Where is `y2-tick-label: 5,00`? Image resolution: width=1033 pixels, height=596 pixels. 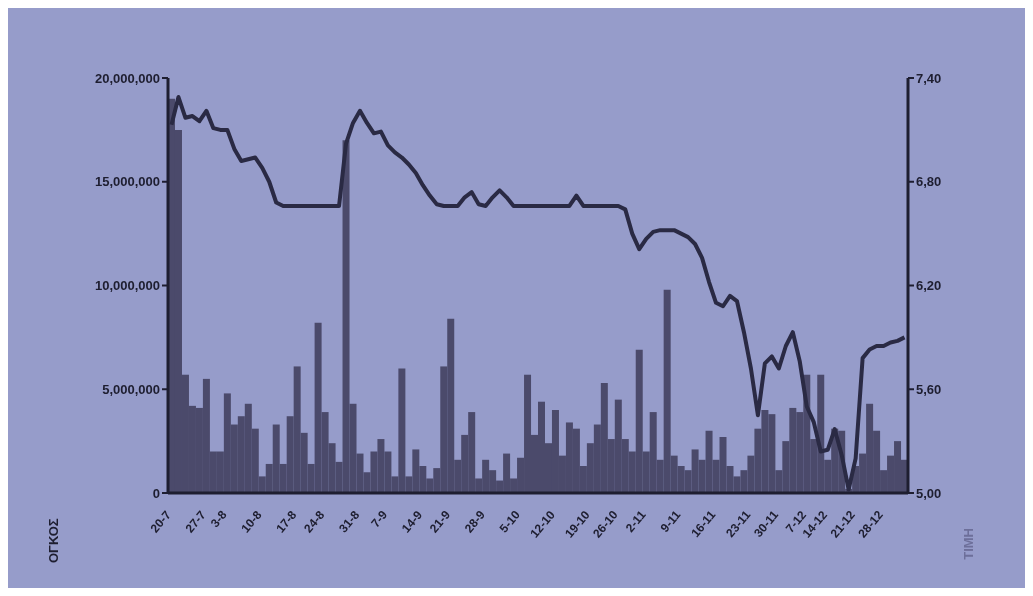 y2-tick-label: 5,00 is located at coordinates (929, 493).